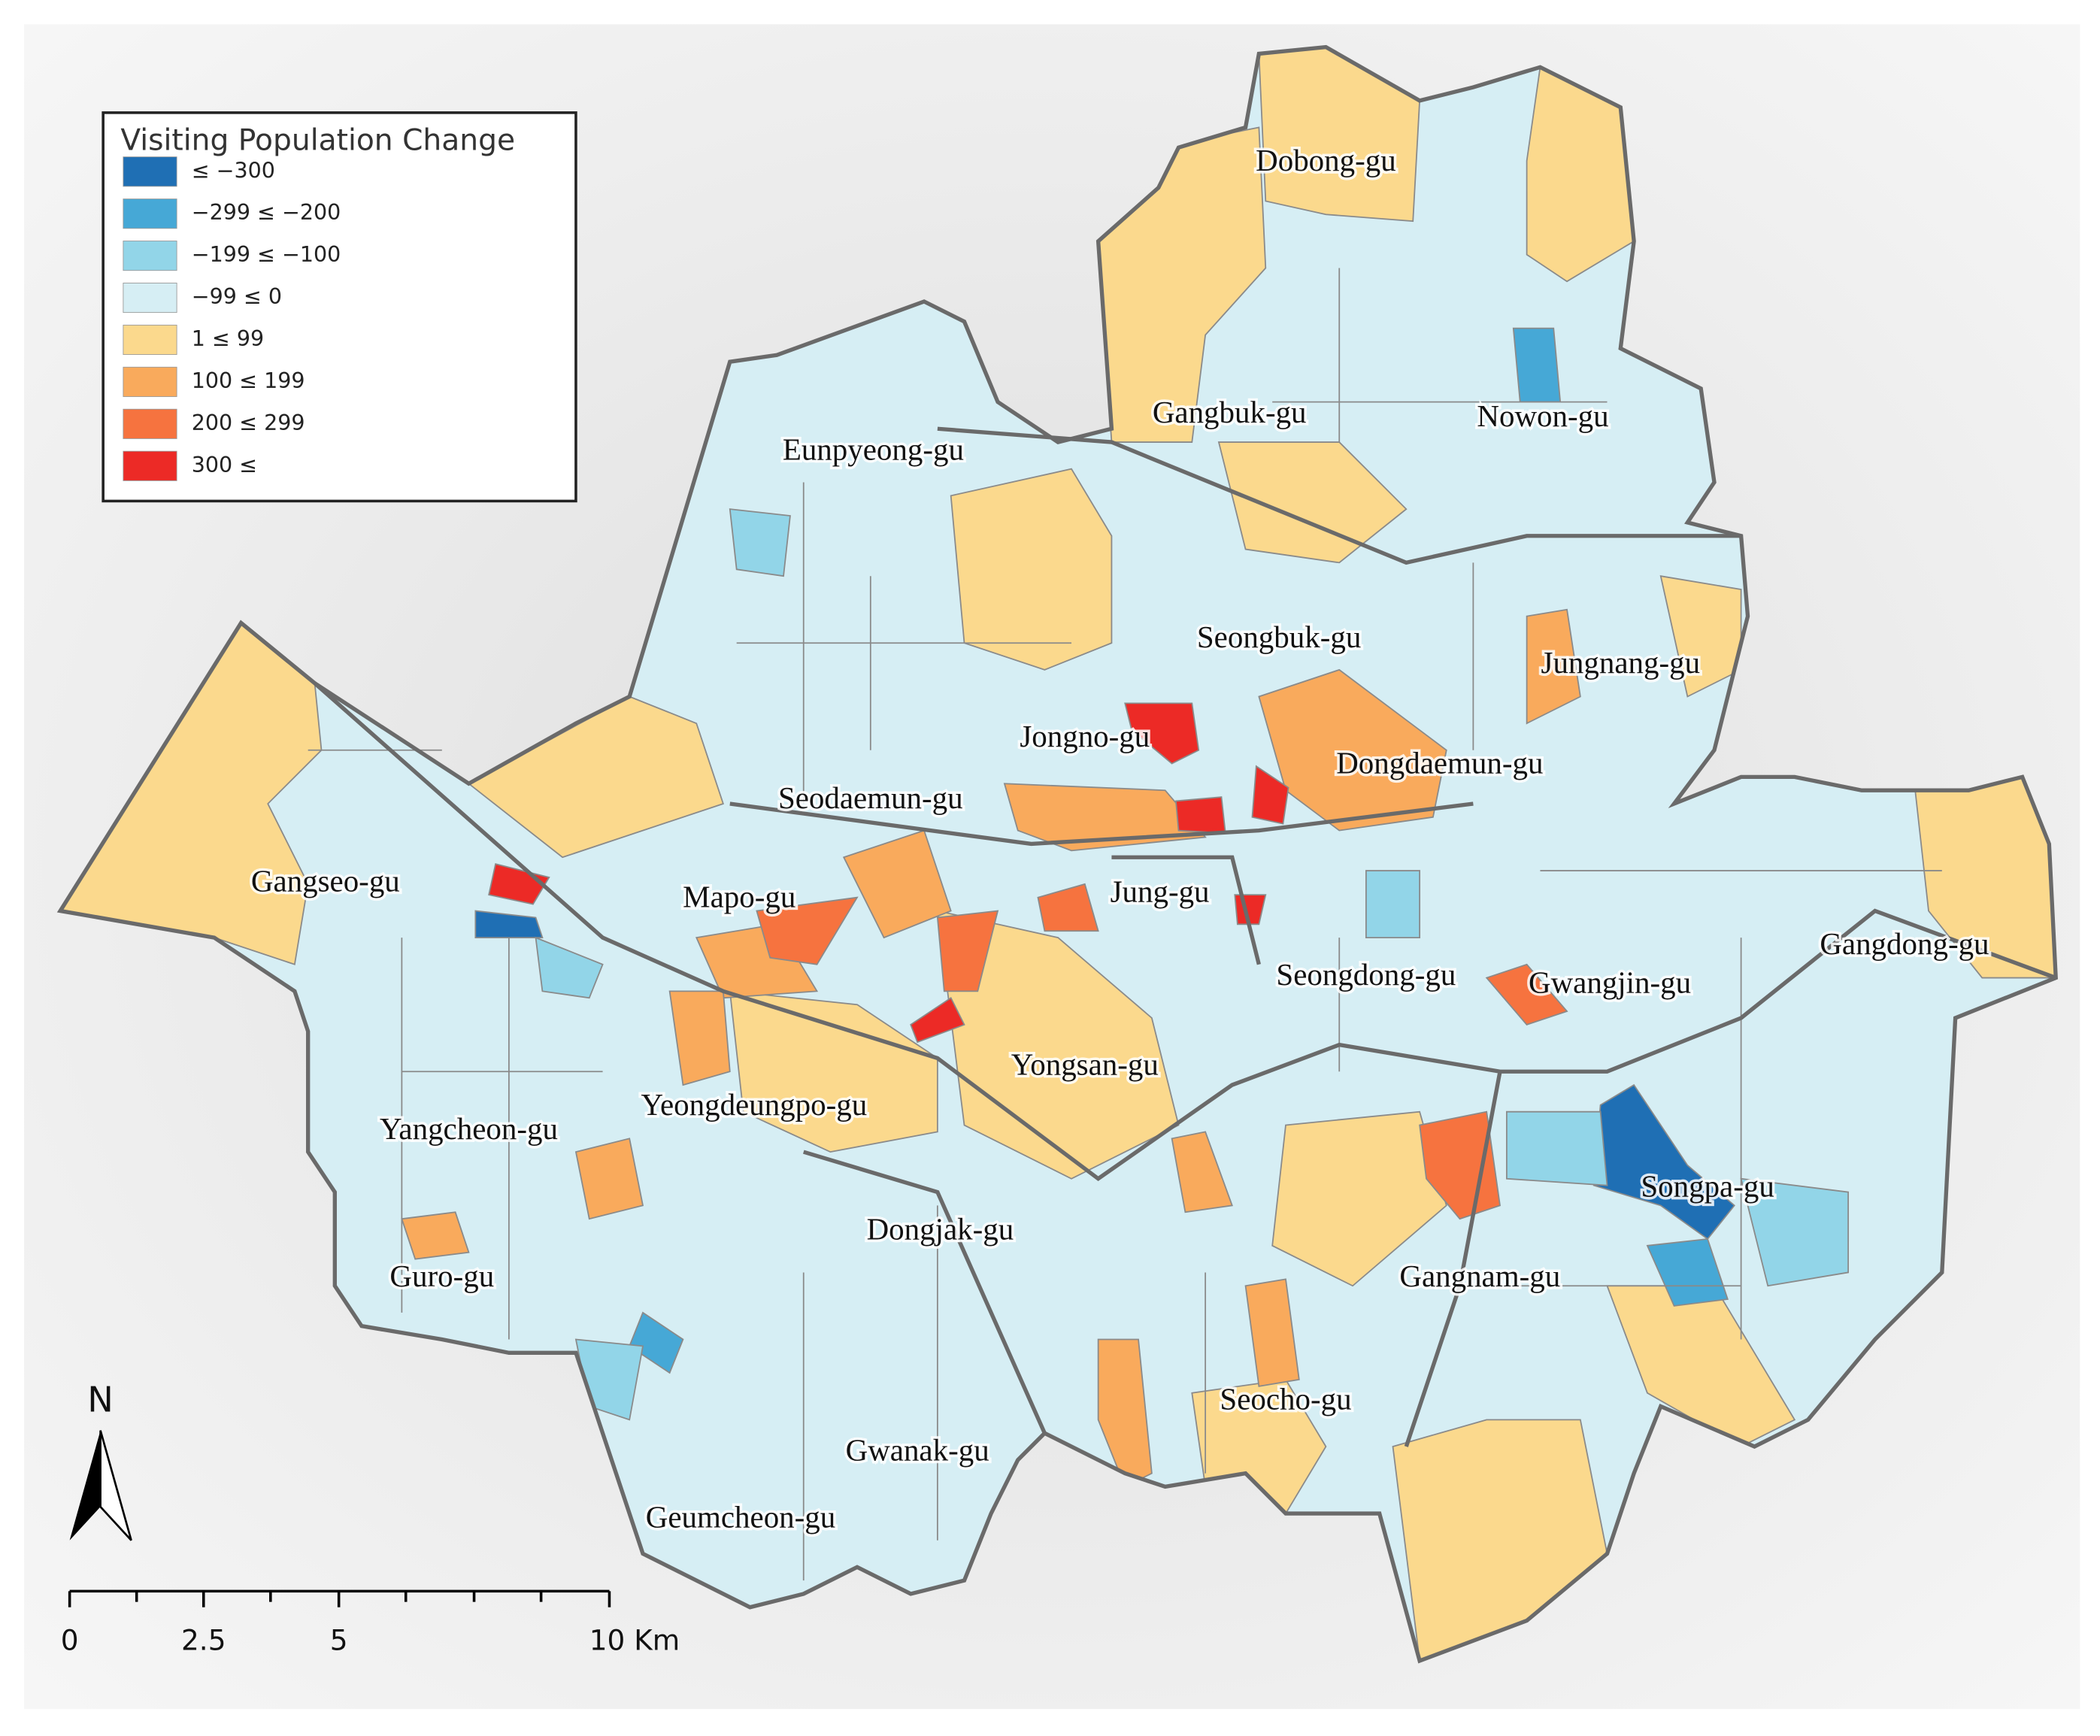 This screenshot has width=2100, height=1736. I want to click on scale-label: 0, so click(70, 1641).